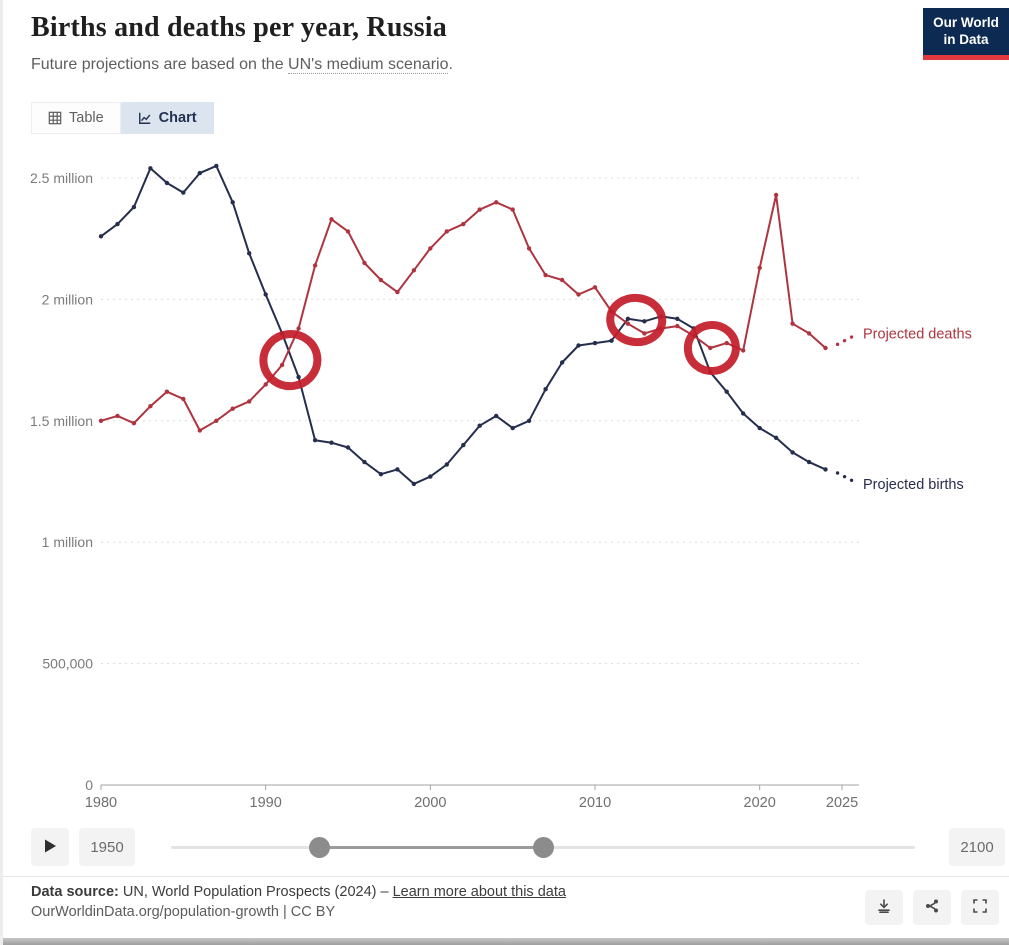  I want to click on owid-logo: Our World in Data, so click(966, 34).